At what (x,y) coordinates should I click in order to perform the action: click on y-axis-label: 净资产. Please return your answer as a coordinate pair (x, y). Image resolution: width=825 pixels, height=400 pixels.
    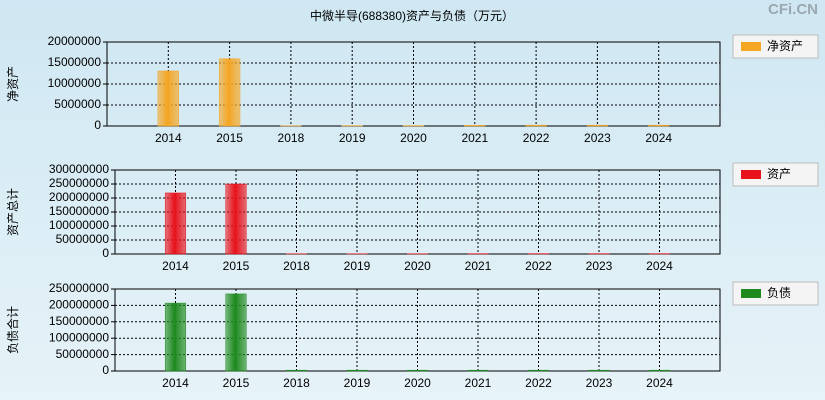
    Looking at the image, I should click on (13, 84).